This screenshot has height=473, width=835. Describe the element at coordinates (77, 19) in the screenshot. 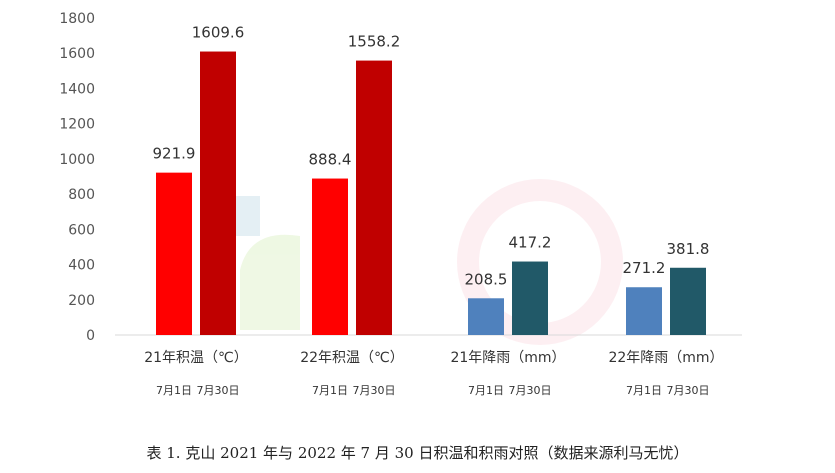

I see `y-tick-label: 1800` at that location.